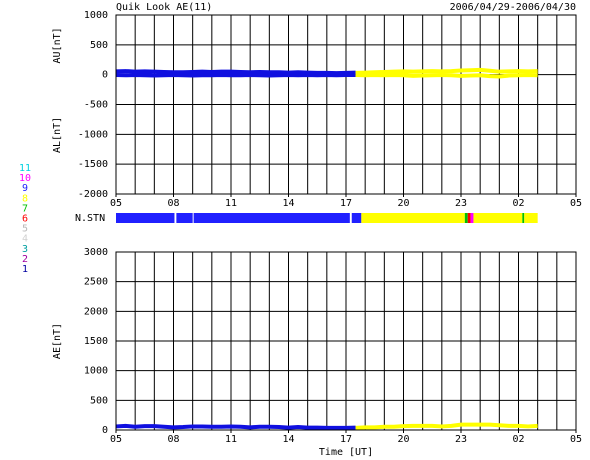 This screenshot has width=590, height=460. I want to click on y-axis-label: AE[nT], so click(57, 341).